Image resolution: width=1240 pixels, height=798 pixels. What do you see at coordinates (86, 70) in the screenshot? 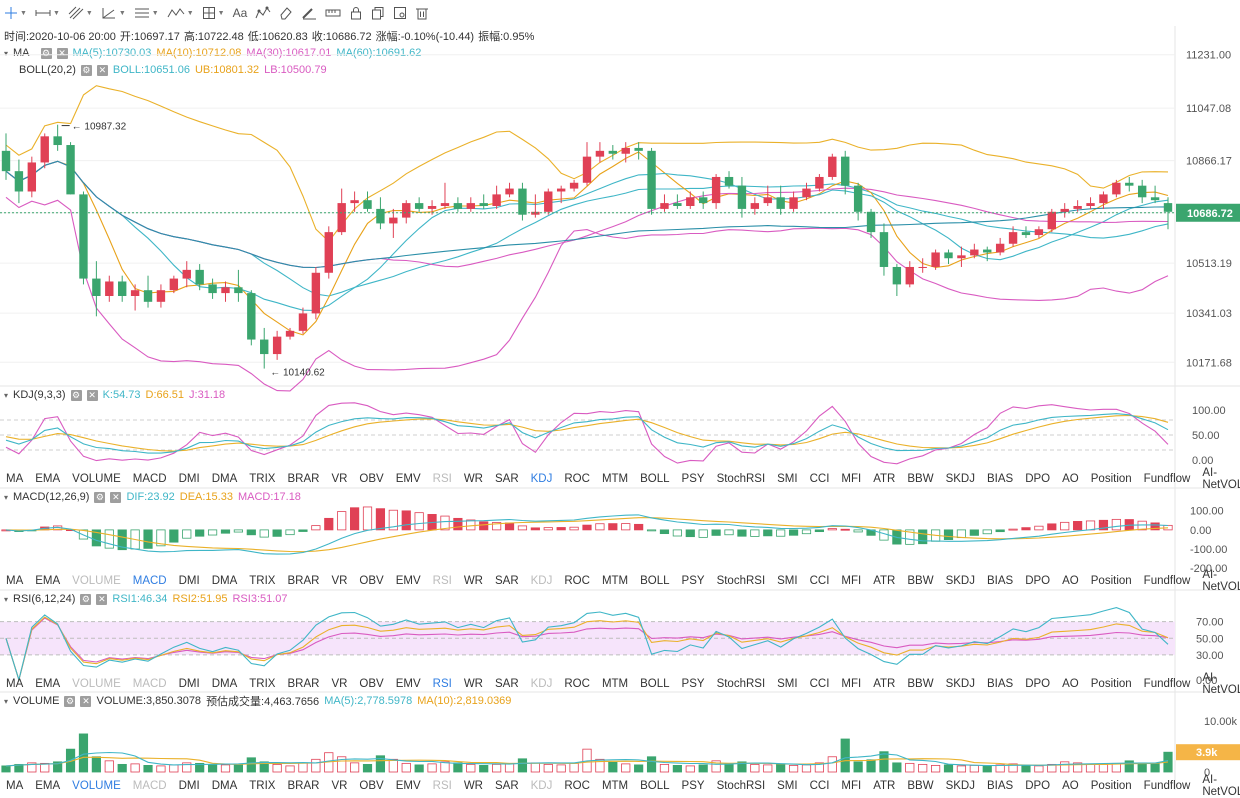
I see `boll-settings-icon: ⚙` at bounding box center [86, 70].